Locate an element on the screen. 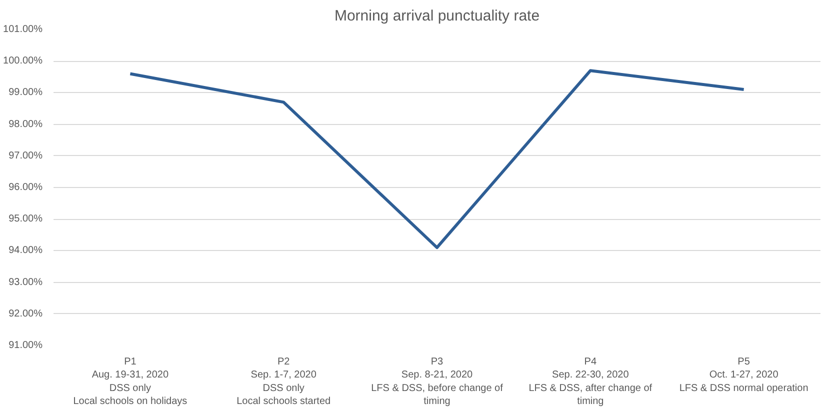 Image resolution: width=825 pixels, height=410 pixels. x-tick-label: P1 Aug. 19-31, 2020 DSS only Local schools on holidays is located at coordinates (130, 382).